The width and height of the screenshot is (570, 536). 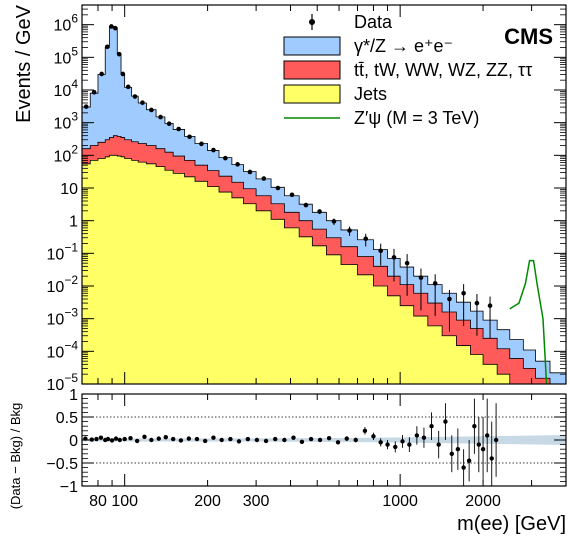 I want to click on y-tick-label: 10, so click(x=69, y=189).